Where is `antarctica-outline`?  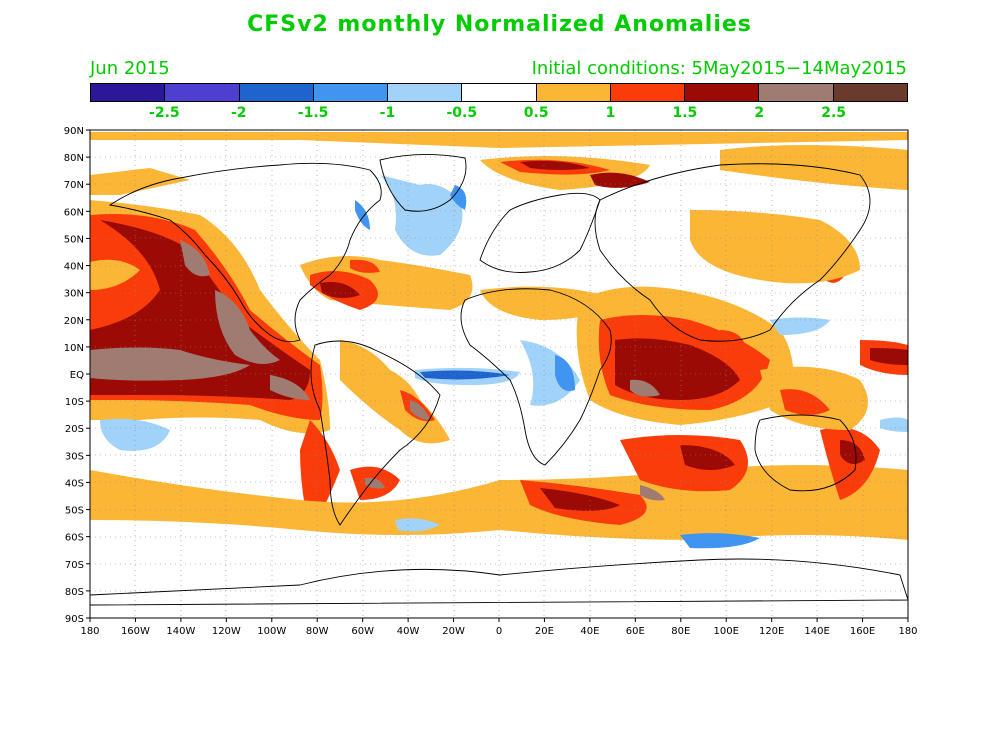
antarctica-outline is located at coordinates (499, 582).